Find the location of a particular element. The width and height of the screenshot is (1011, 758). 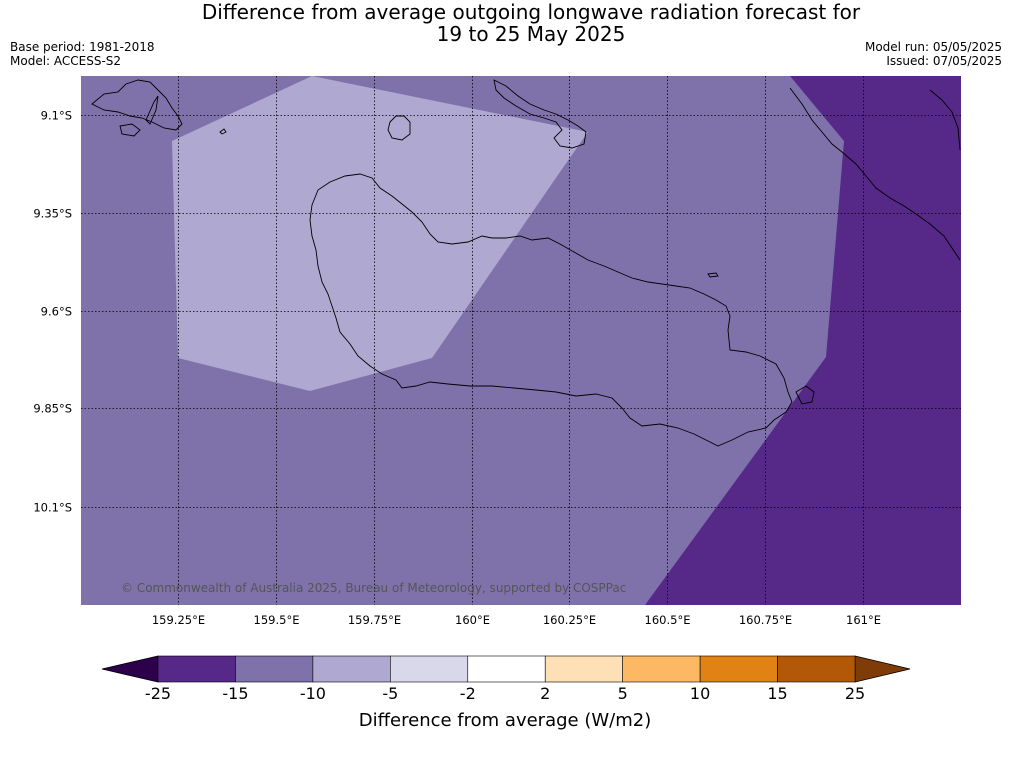

coastline-tiny-islet is located at coordinates (223, 131).